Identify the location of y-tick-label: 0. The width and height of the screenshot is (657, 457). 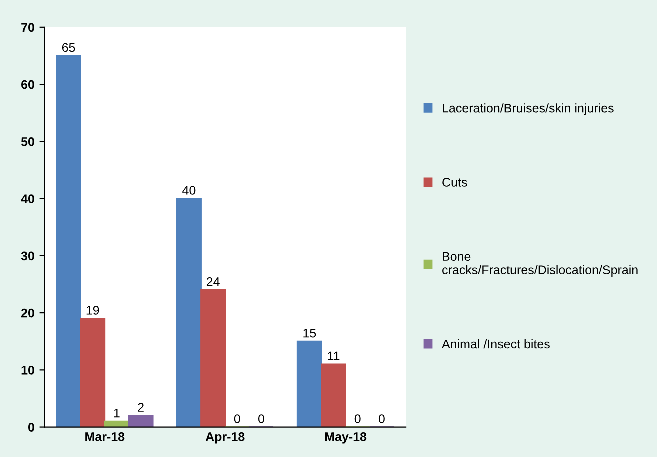
(31, 427).